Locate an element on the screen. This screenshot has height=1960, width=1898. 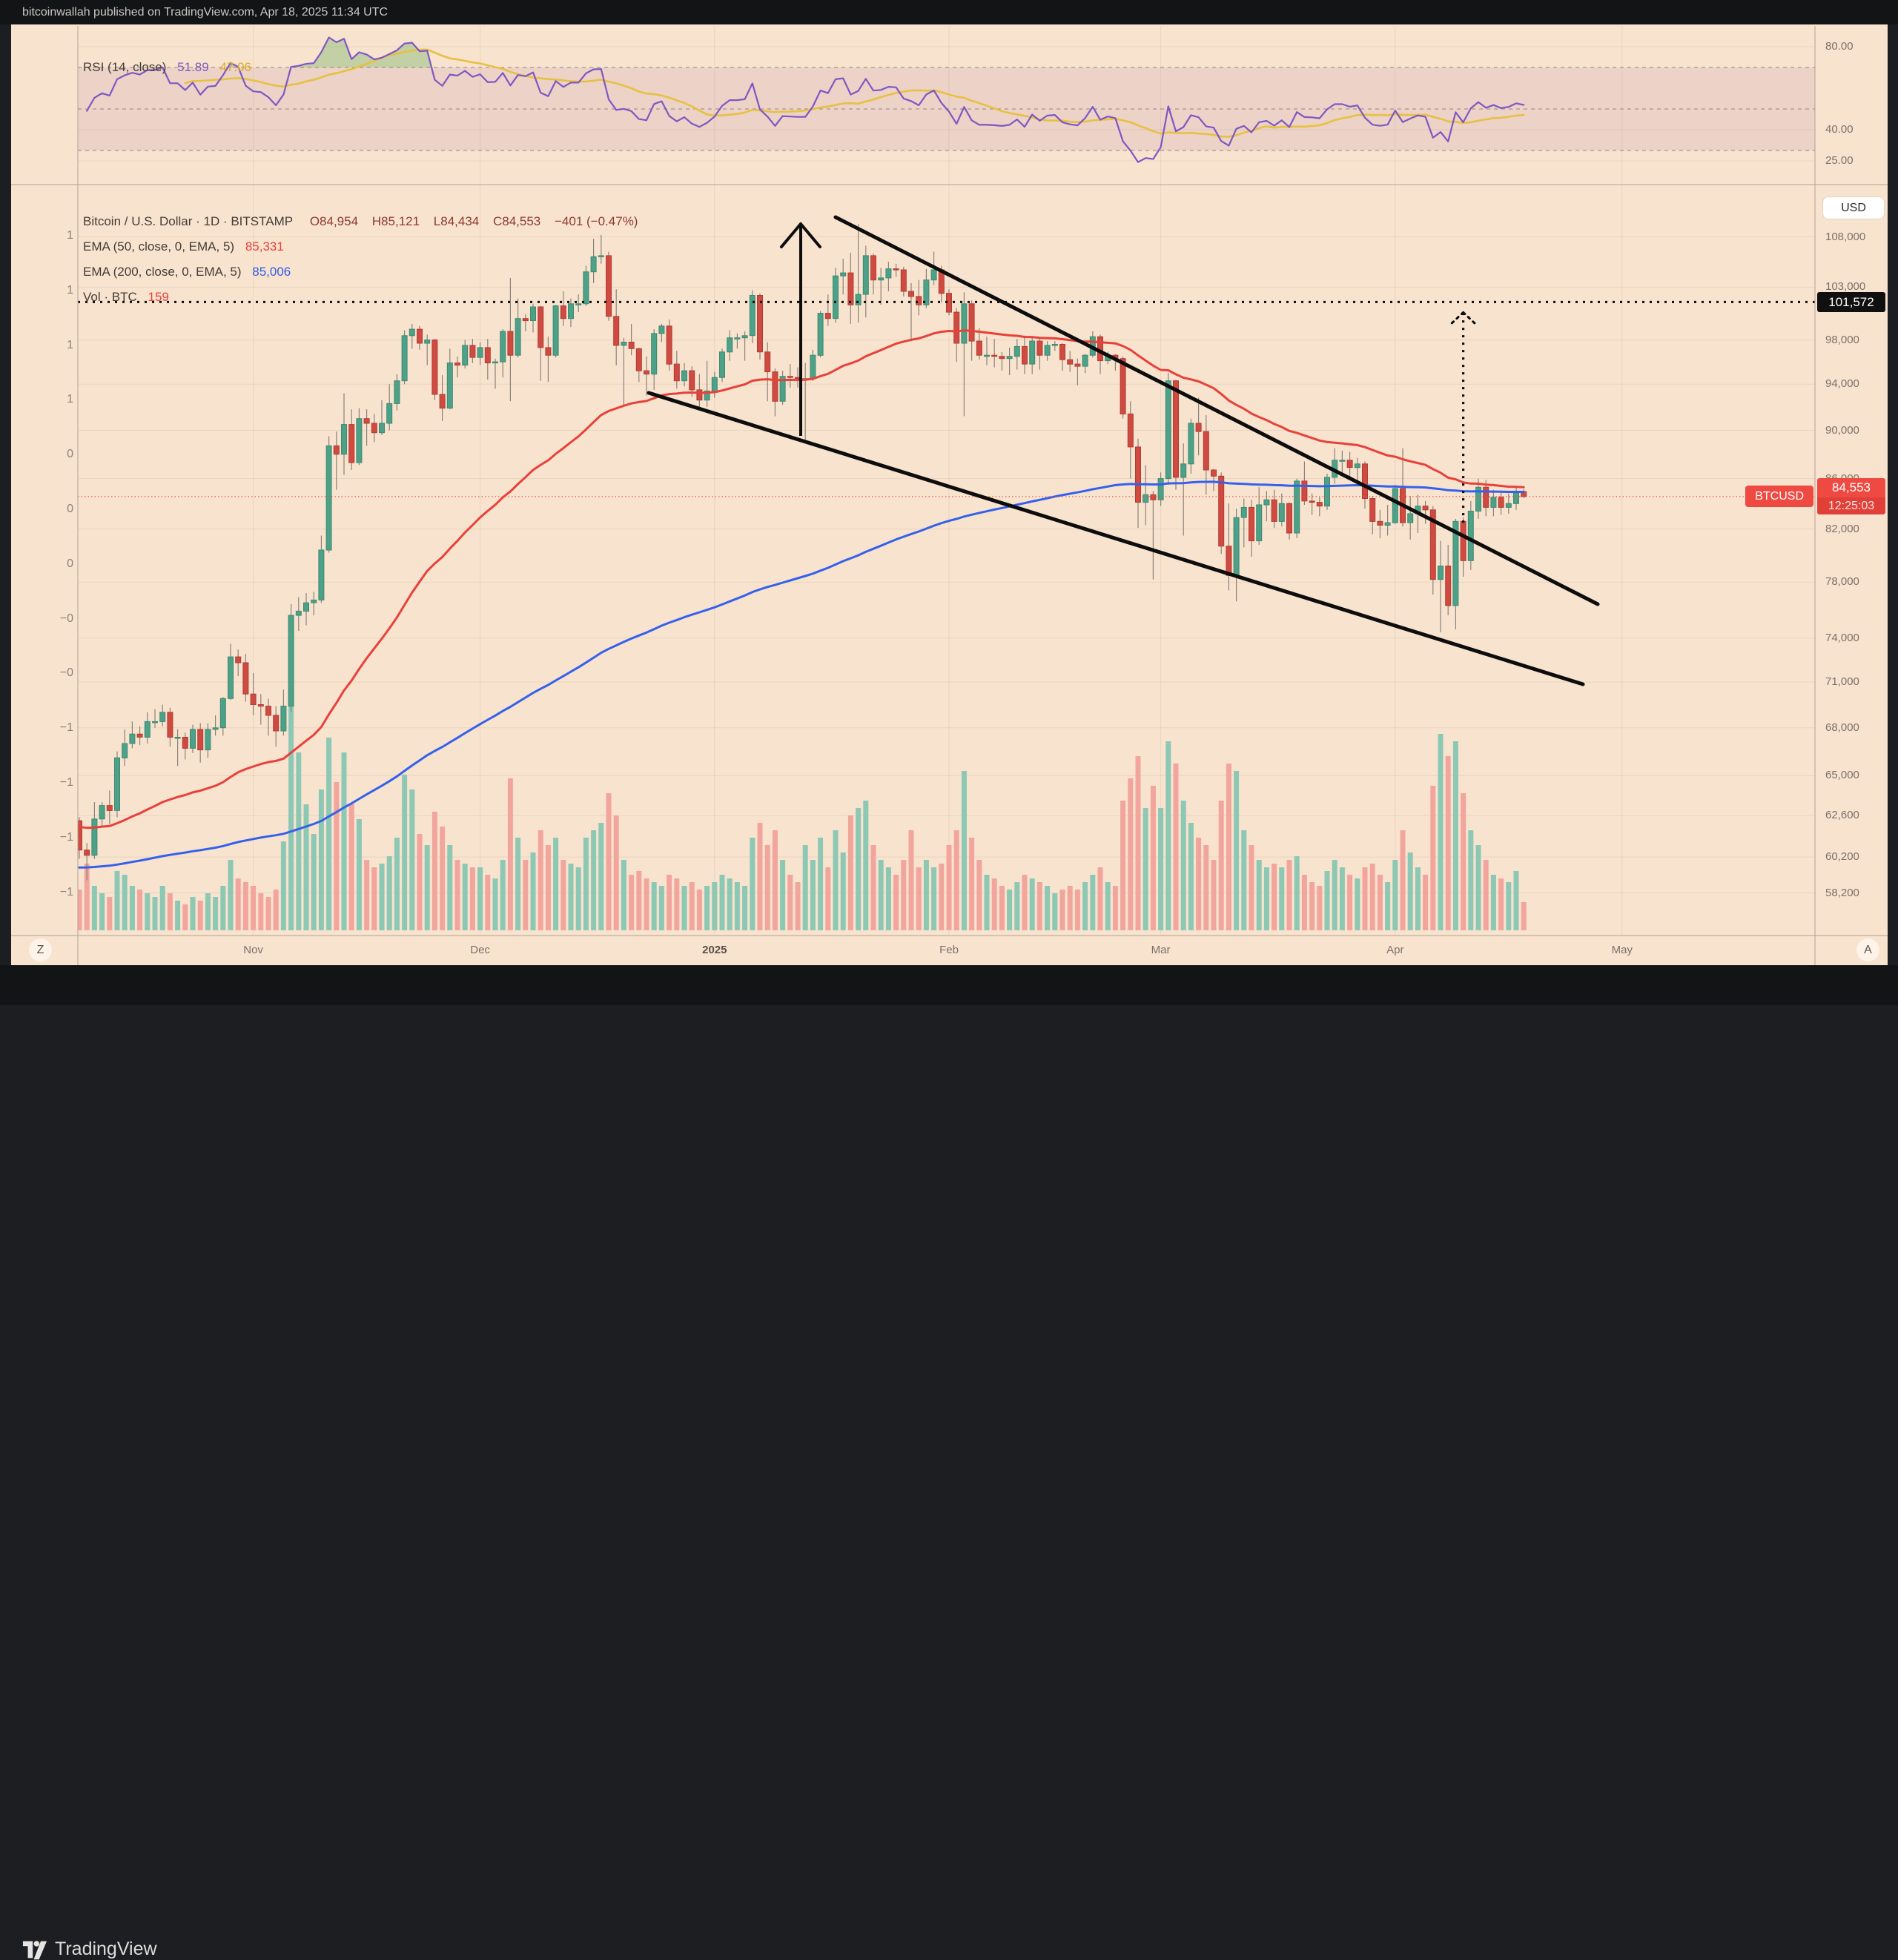
ema200-value: 85,006 is located at coordinates (271, 272).